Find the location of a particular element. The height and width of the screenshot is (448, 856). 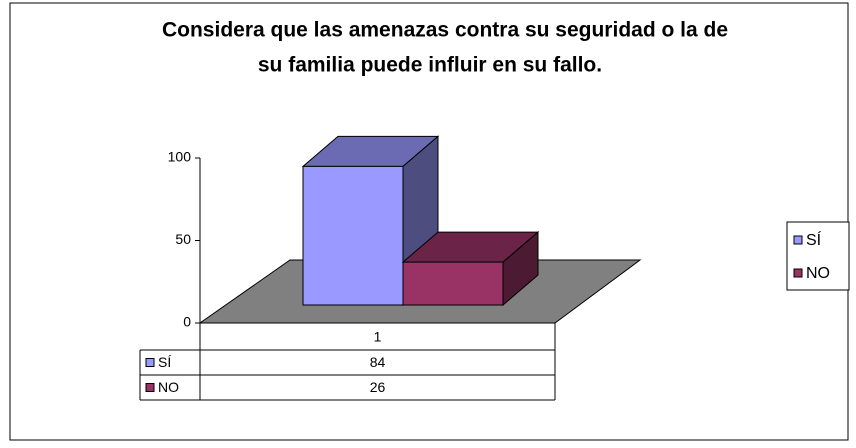

y-tick-label: 50 is located at coordinates (183, 239).